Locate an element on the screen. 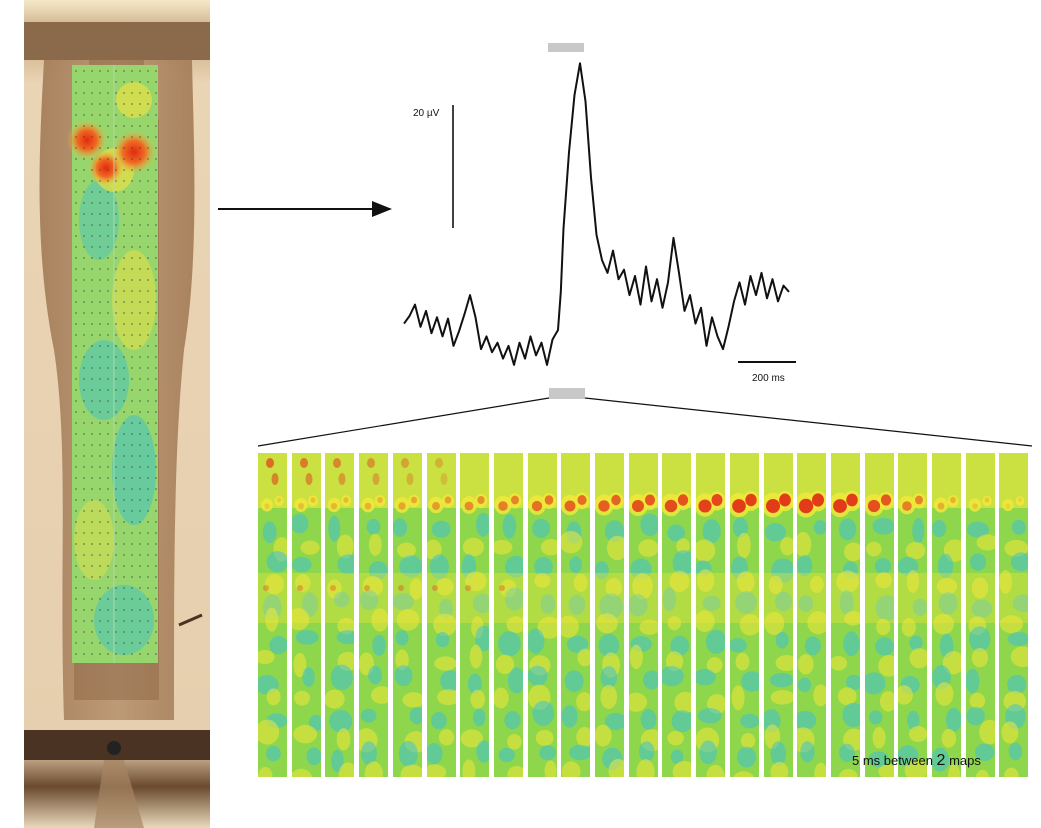 This screenshot has width=1041, height=828. peak-marker-top is located at coordinates (566, 47).